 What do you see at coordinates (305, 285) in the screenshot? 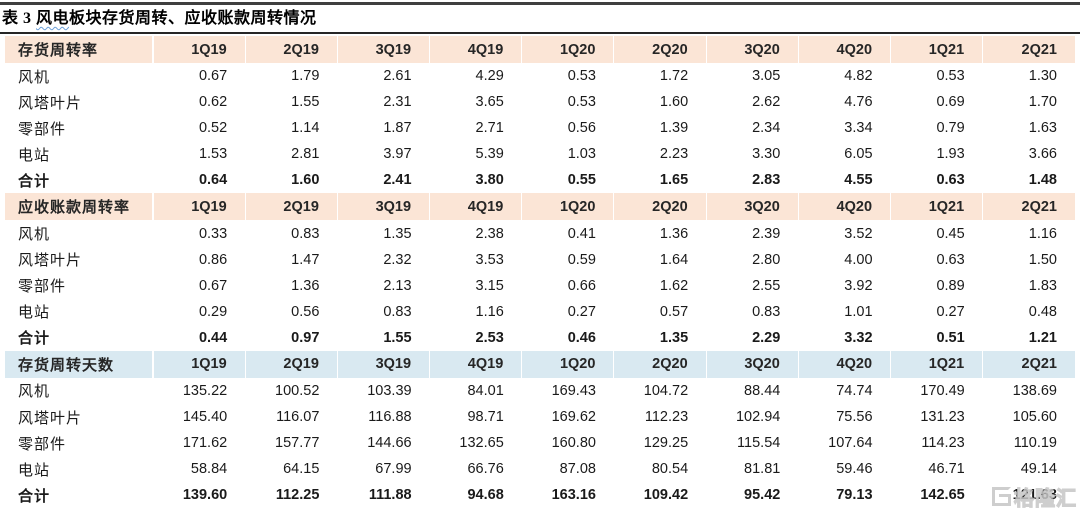
I see `value-cell: 1.36` at bounding box center [305, 285].